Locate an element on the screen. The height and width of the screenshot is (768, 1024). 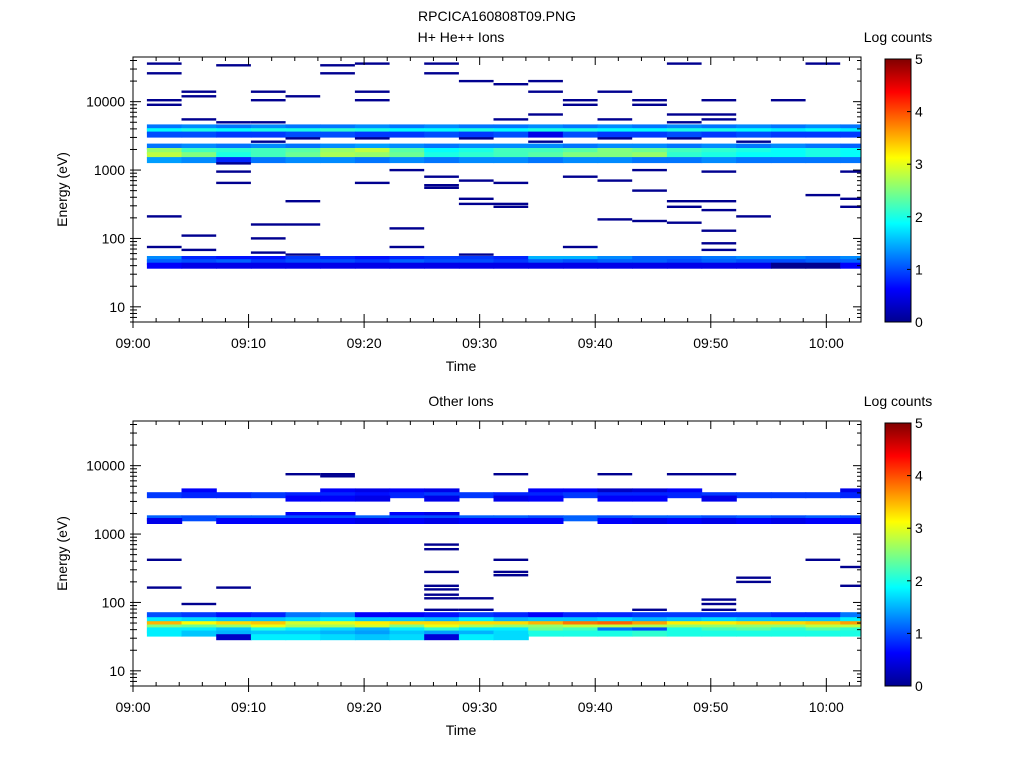
colorbar is located at coordinates (898, 190).